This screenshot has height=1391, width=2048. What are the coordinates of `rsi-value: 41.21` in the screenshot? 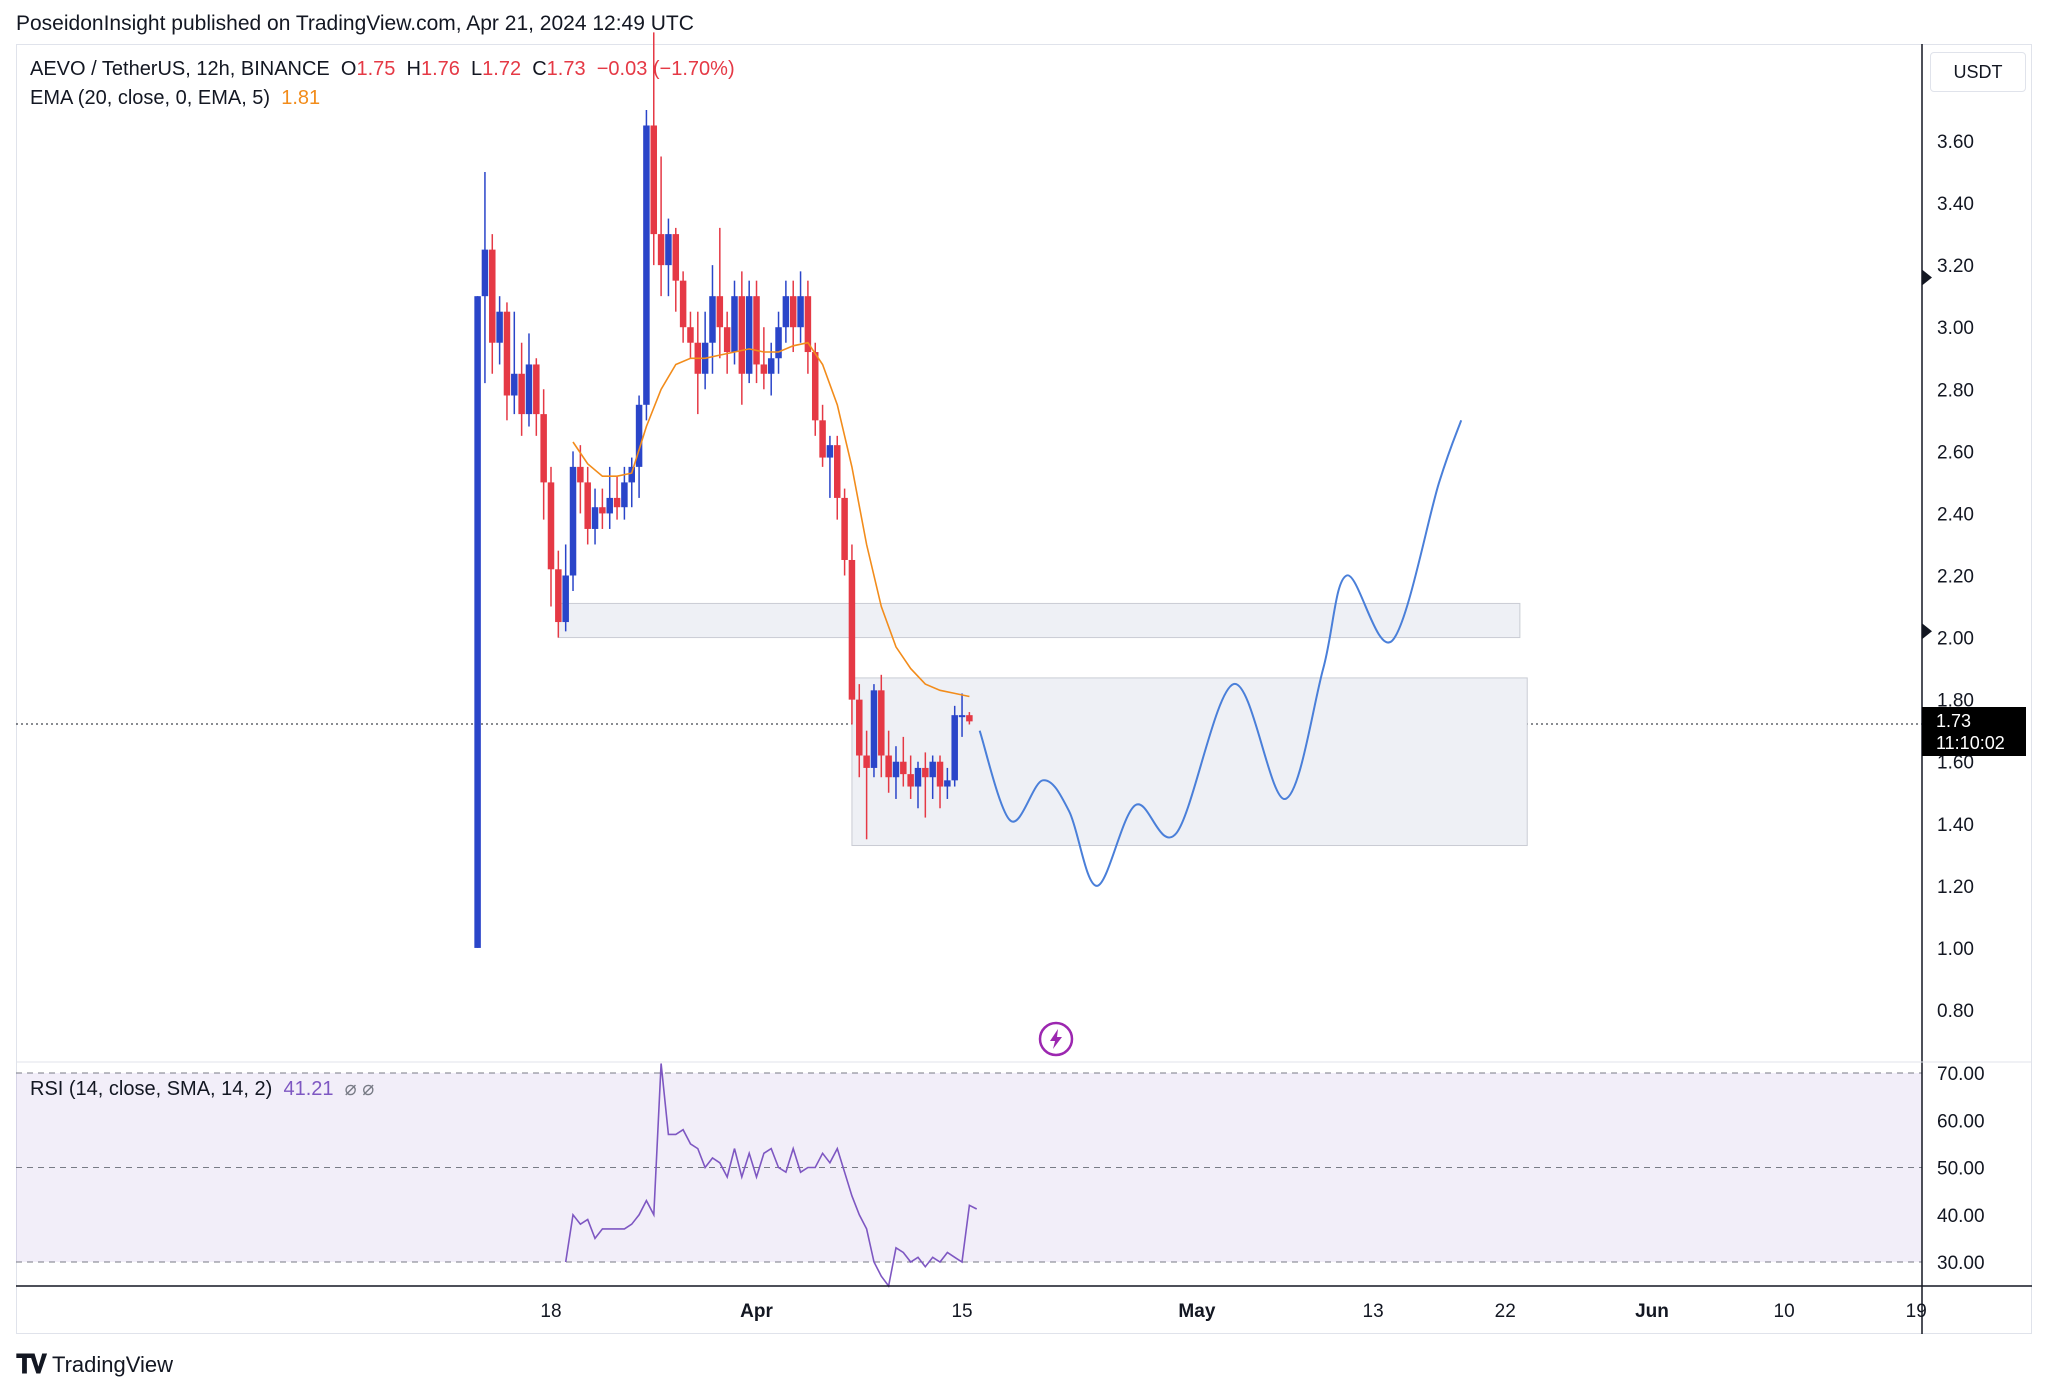 It's located at (308, 1089).